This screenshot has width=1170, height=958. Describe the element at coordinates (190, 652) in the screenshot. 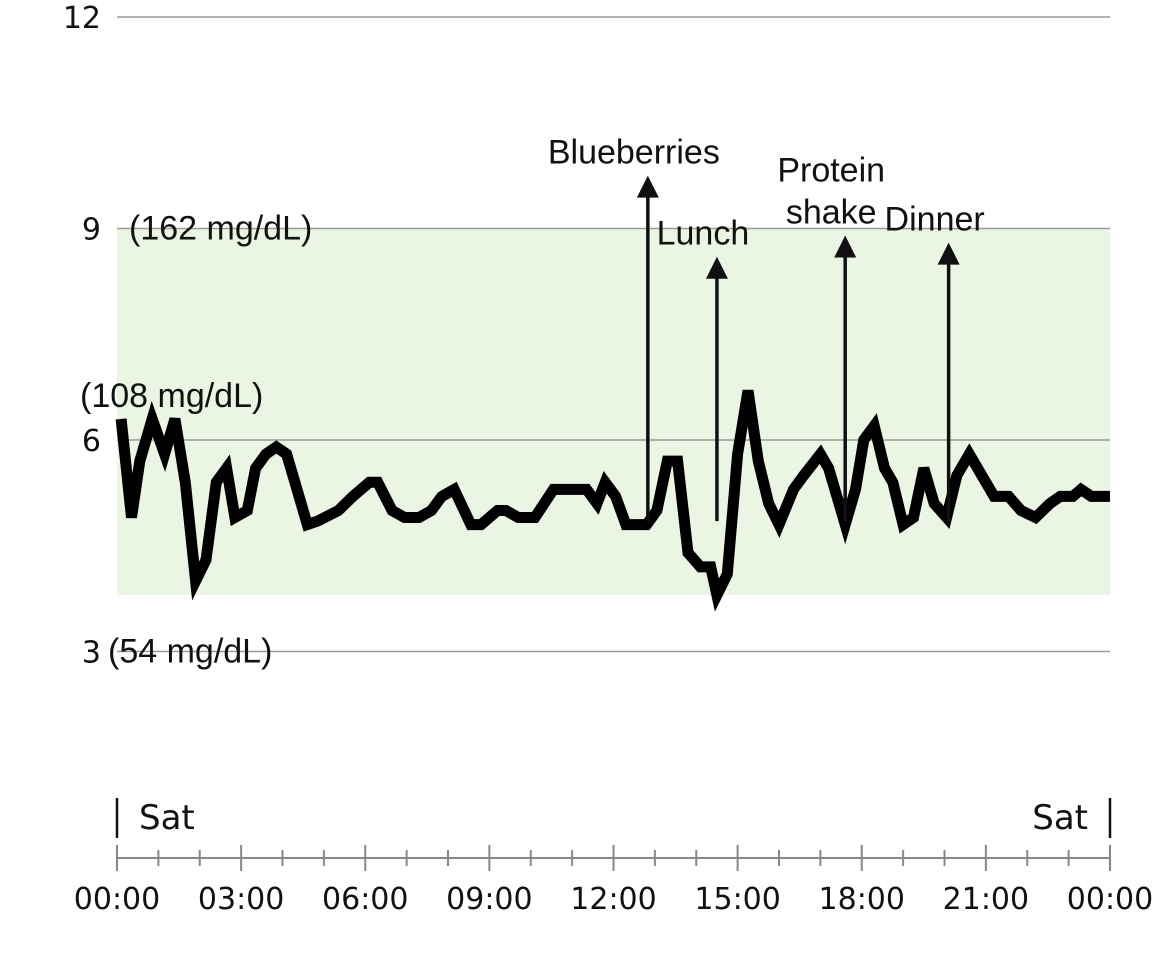

I see `mgdl-label: (54 mg/dL)` at that location.